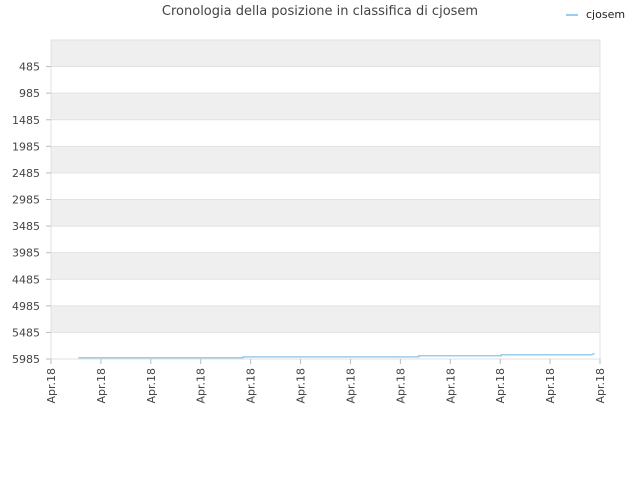 This screenshot has height=480, width=640. What do you see at coordinates (606, 14) in the screenshot?
I see `legend-label-cjosem: cjosem` at bounding box center [606, 14].